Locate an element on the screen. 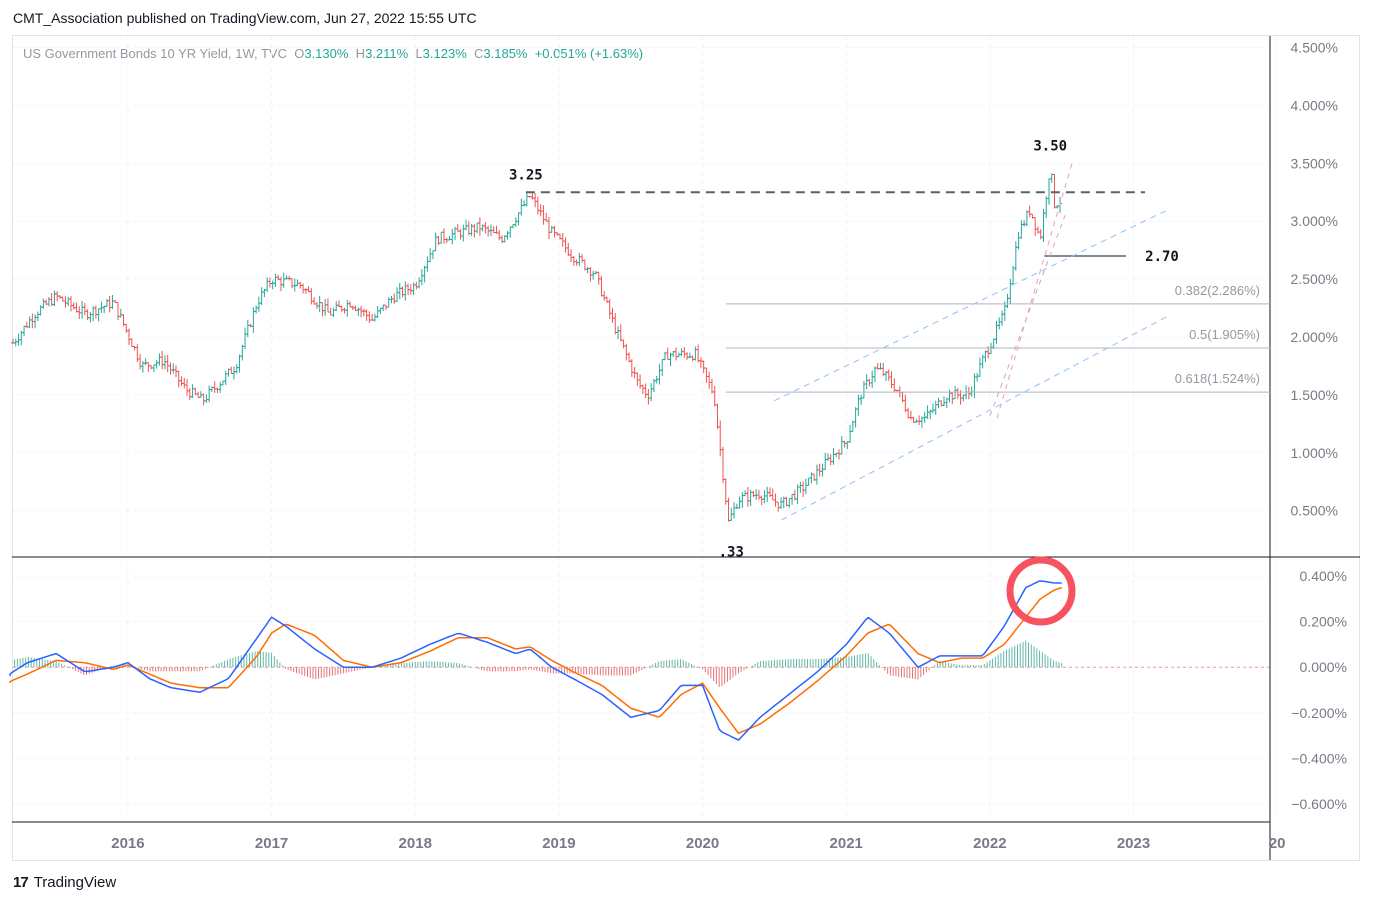 The height and width of the screenshot is (906, 1373). open-label: O is located at coordinates (299, 53).